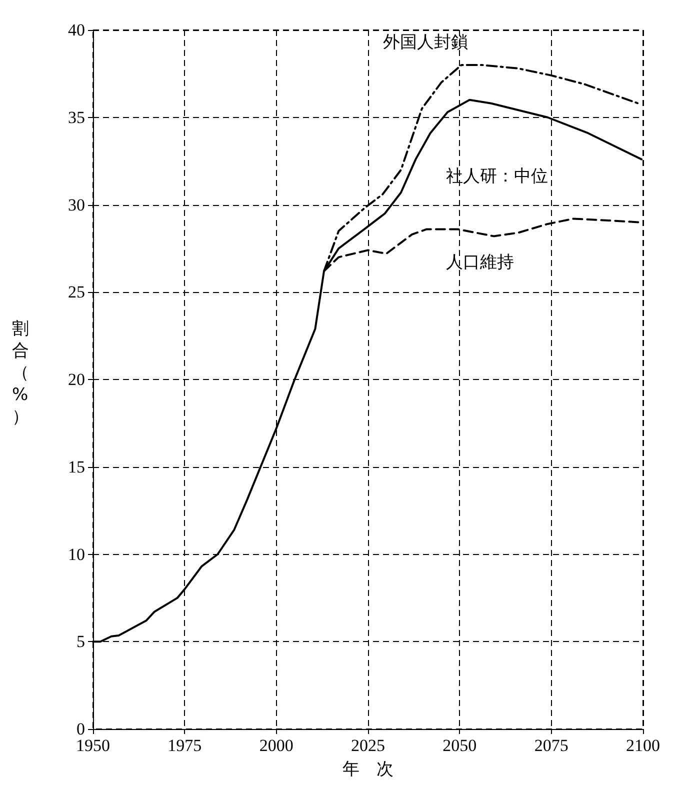 The height and width of the screenshot is (812, 681). What do you see at coordinates (368, 745) in the screenshot?
I see `x-tick-label: 2025` at bounding box center [368, 745].